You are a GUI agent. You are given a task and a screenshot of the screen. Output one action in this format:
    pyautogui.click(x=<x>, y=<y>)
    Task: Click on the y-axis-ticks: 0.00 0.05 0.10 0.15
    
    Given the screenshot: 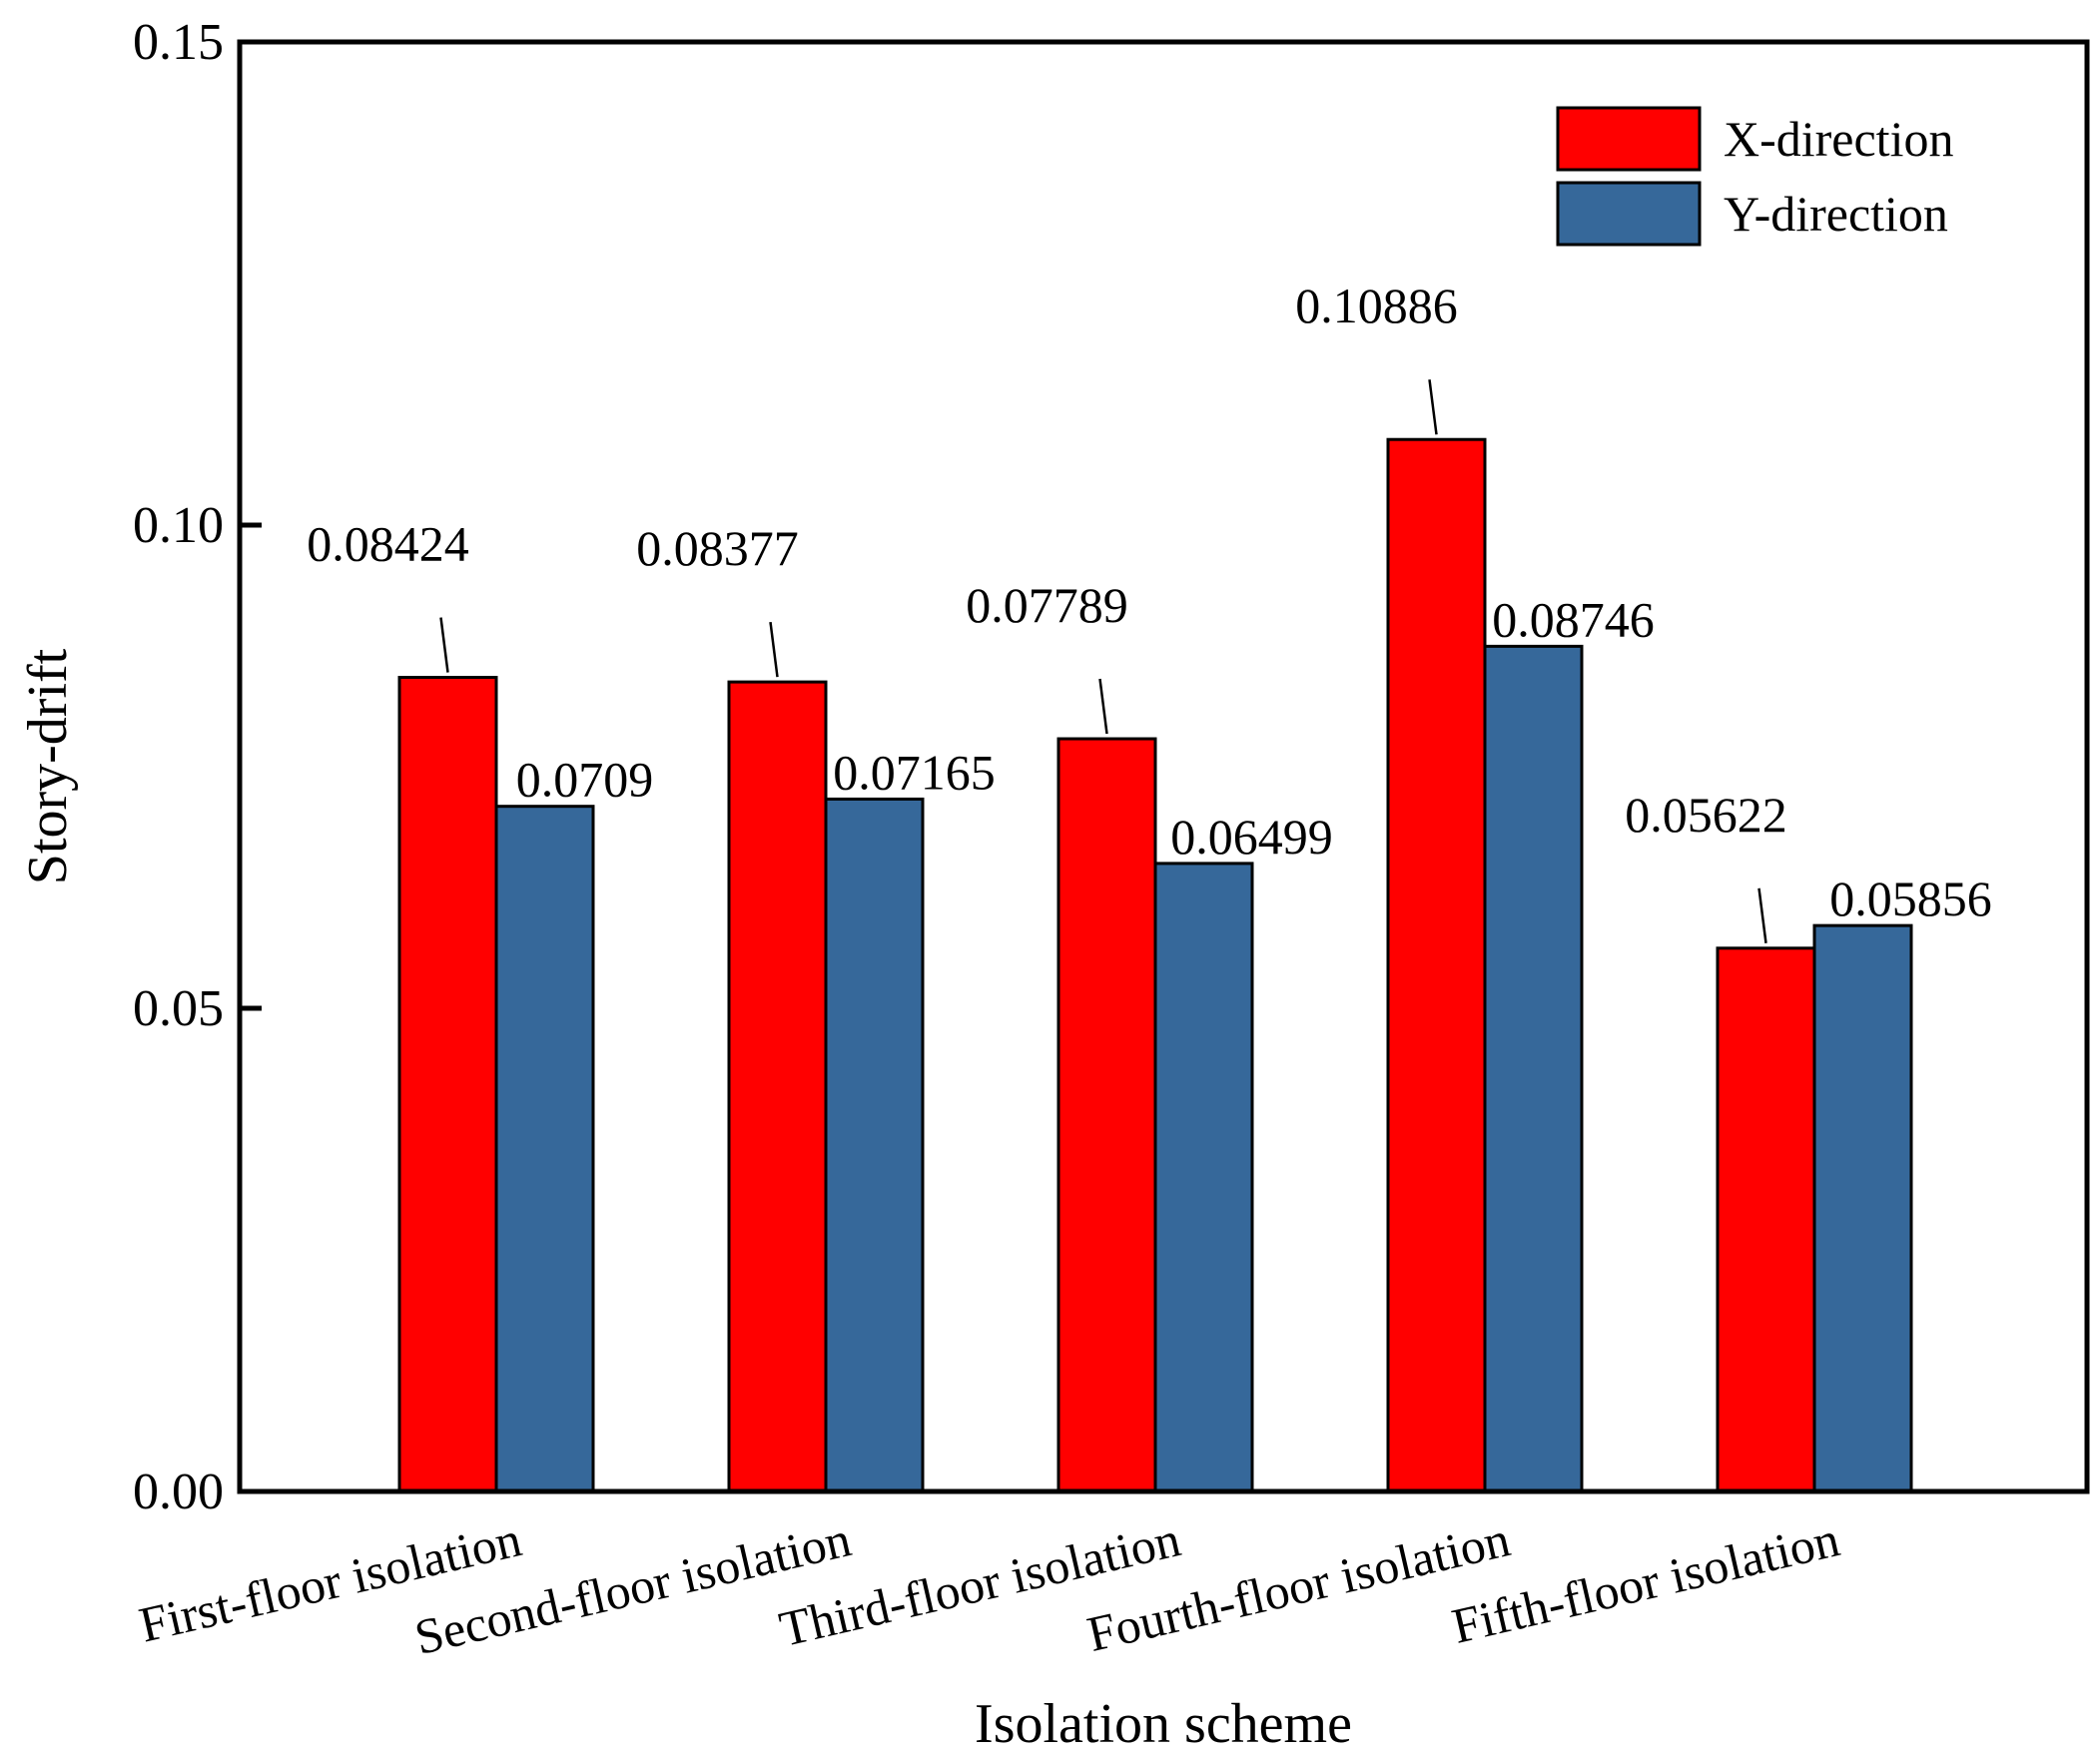 What is the action you would take?
    pyautogui.click(x=197, y=767)
    